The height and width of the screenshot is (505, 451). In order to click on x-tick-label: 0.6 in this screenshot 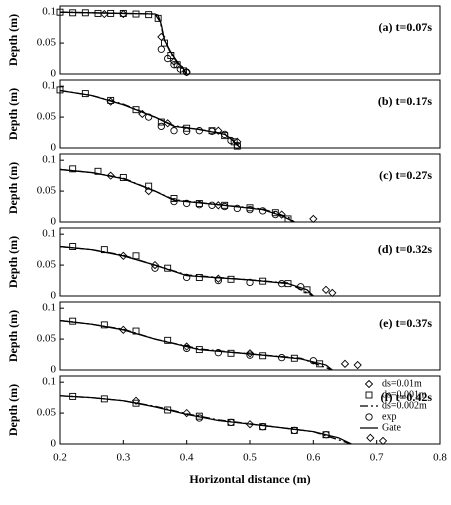, I will do `click(313, 458)`.